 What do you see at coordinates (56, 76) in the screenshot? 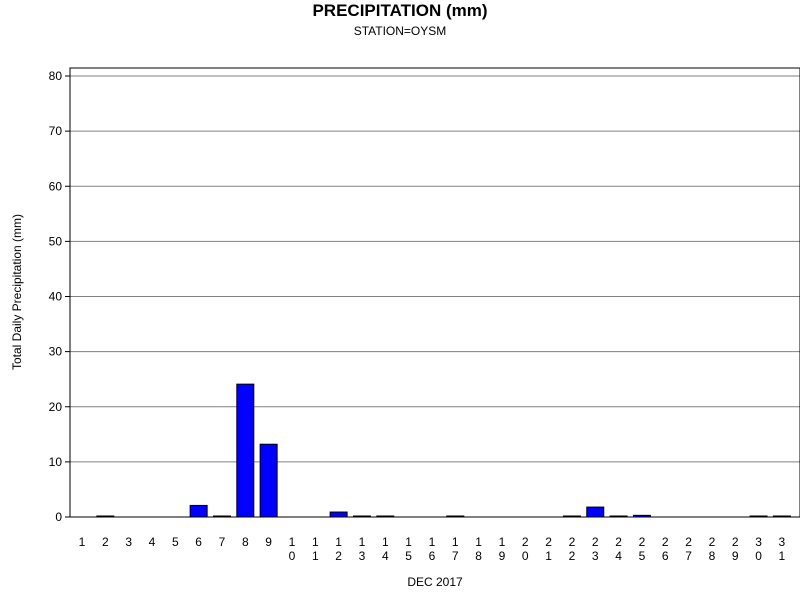
I see `y-tick-label-80: 80` at bounding box center [56, 76].